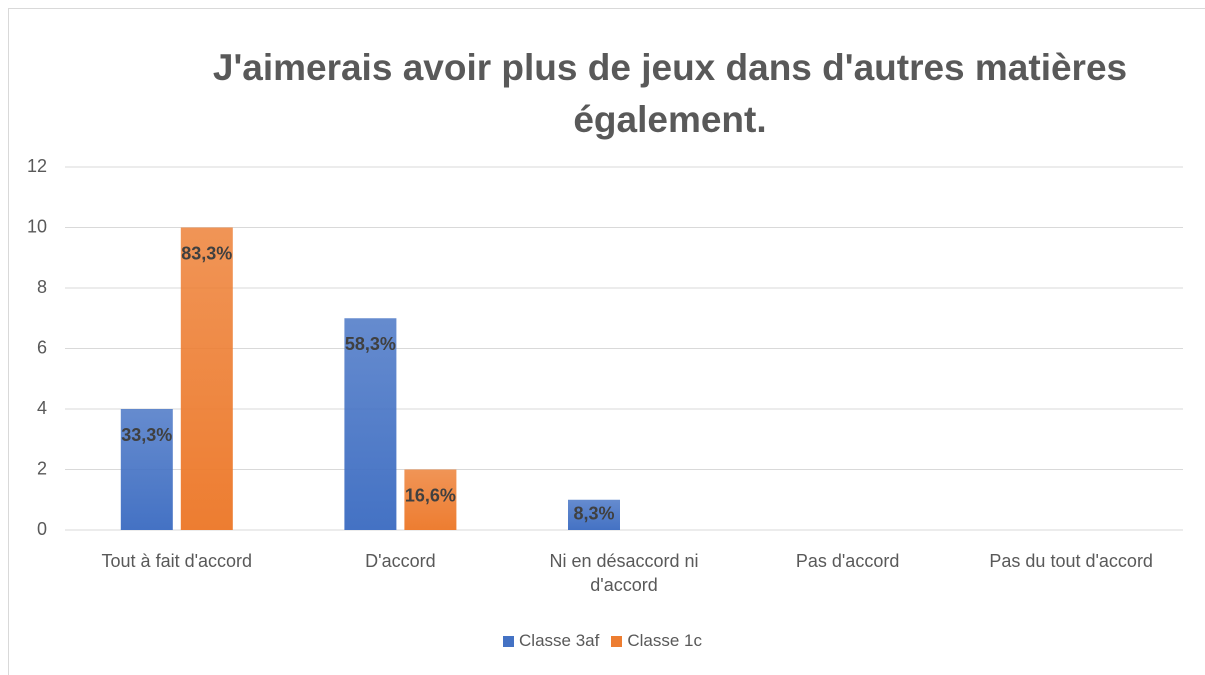 This screenshot has width=1205, height=675. What do you see at coordinates (42, 529) in the screenshot?
I see `y-tick-label: 0` at bounding box center [42, 529].